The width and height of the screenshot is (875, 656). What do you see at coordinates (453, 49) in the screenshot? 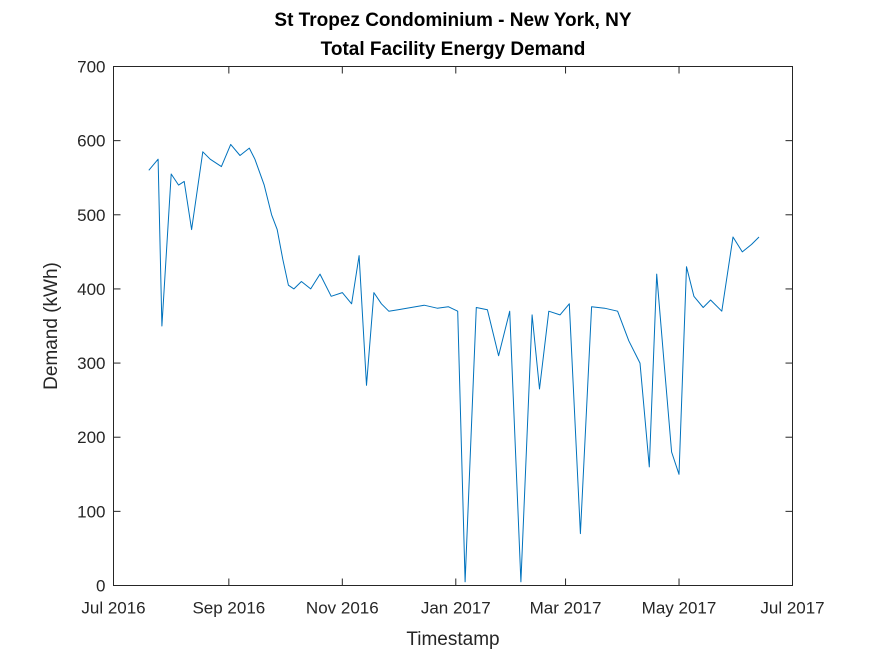
I see `chart-subtitle: Total Facility Energy Demand` at bounding box center [453, 49].